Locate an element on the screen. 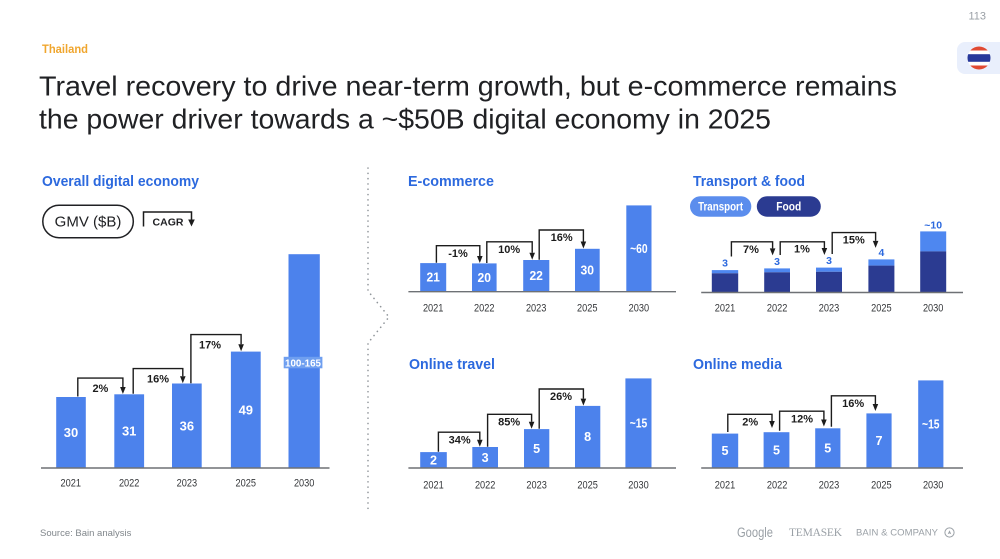 The width and height of the screenshot is (1000, 559). svg-text: Food is located at coordinates (788, 208).